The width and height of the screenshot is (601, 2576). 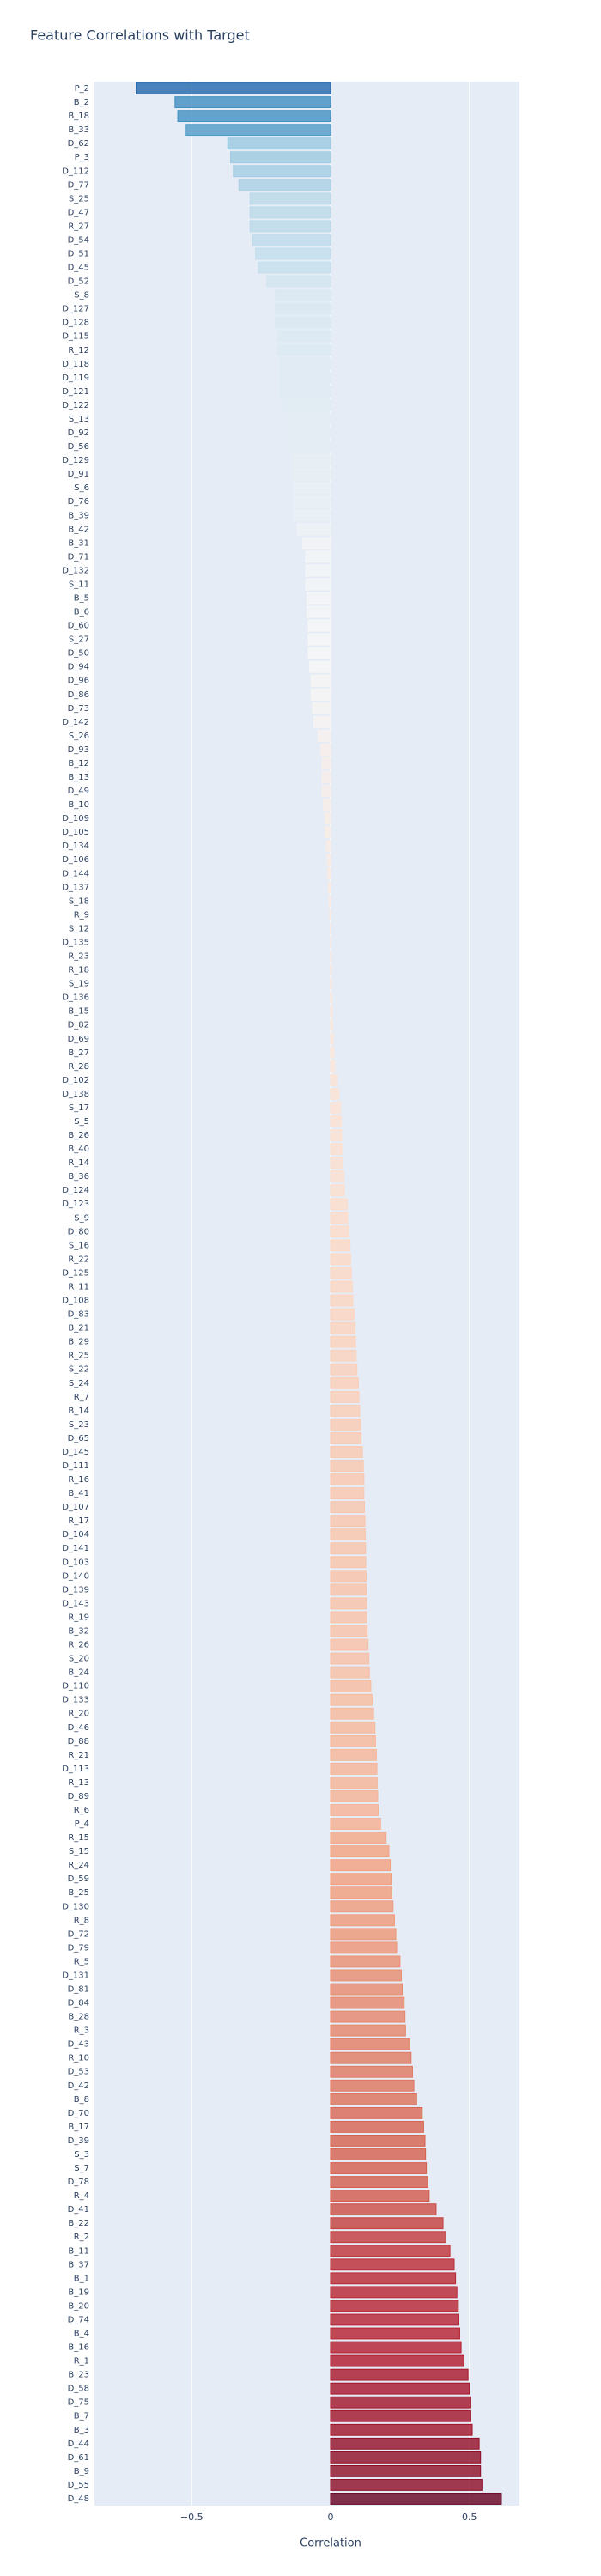 What do you see at coordinates (75, 1975) in the screenshot?
I see `y-tick-label: D_131` at bounding box center [75, 1975].